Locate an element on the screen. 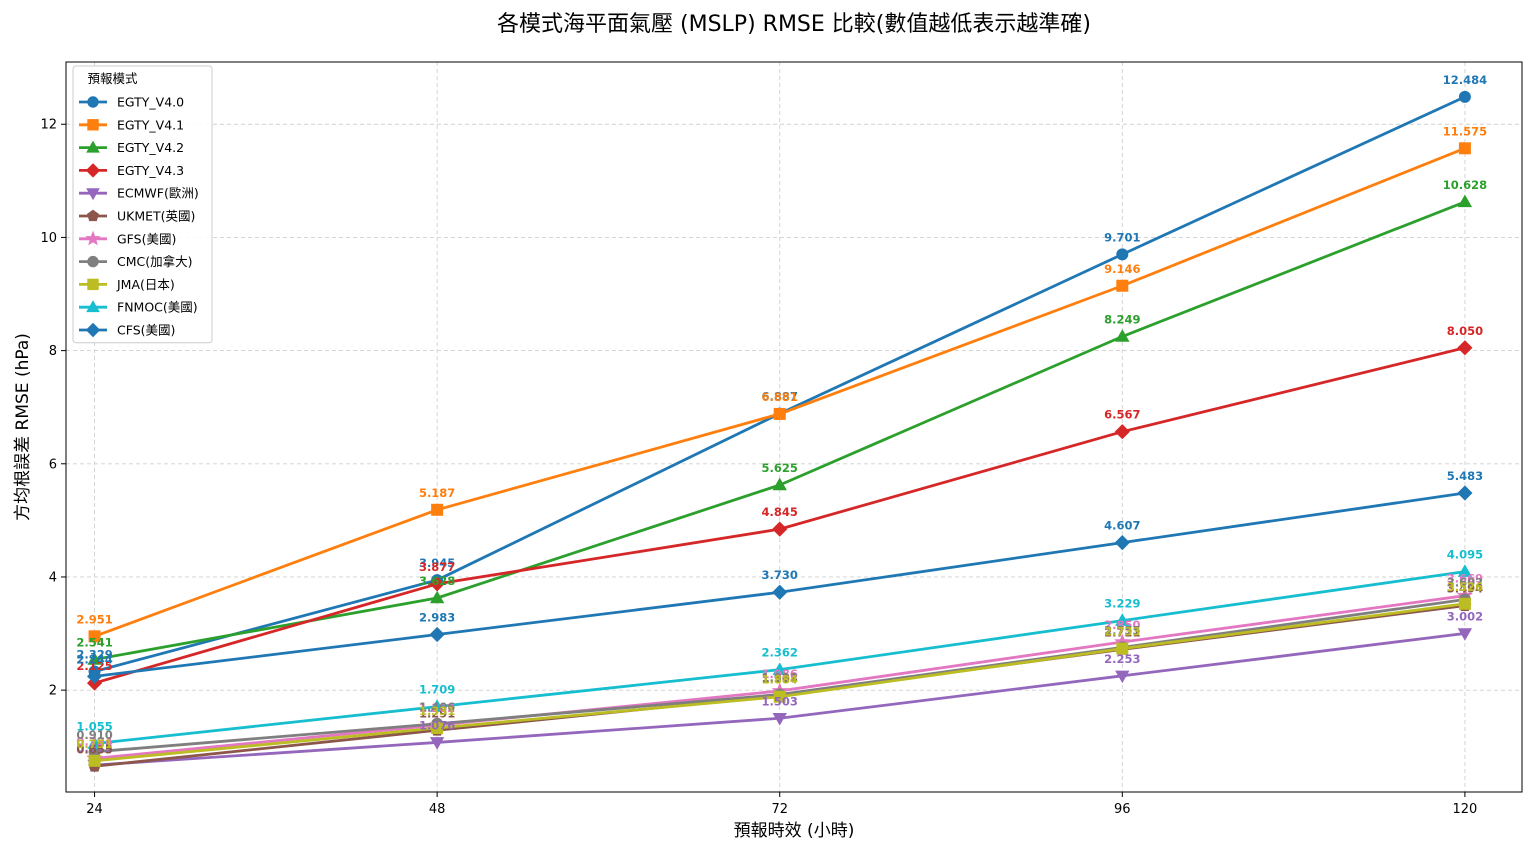 This screenshot has width=1536, height=853. legend-entry: EGTY_V4.3 is located at coordinates (150, 170).